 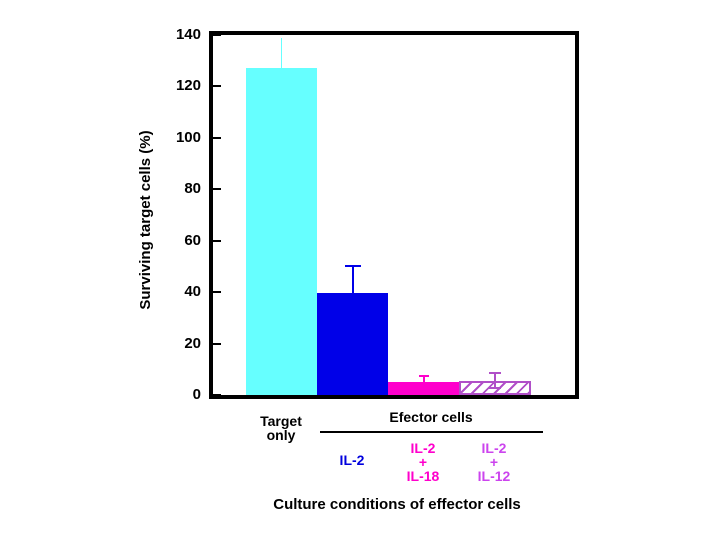 What do you see at coordinates (188, 86) in the screenshot?
I see `y-tick-label: 120` at bounding box center [188, 86].